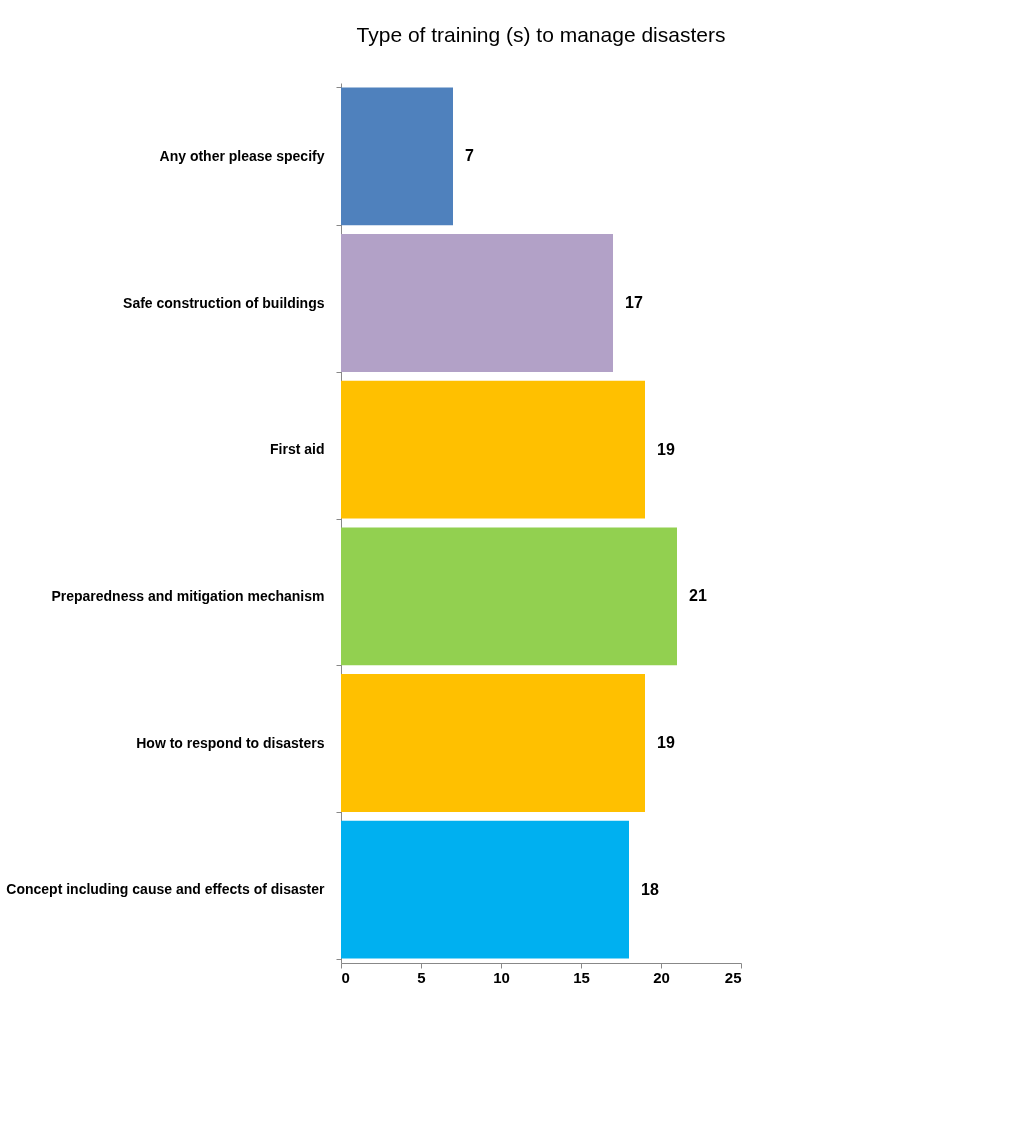  Describe the element at coordinates (421, 977) in the screenshot. I see `x-tick-label: 5` at that location.